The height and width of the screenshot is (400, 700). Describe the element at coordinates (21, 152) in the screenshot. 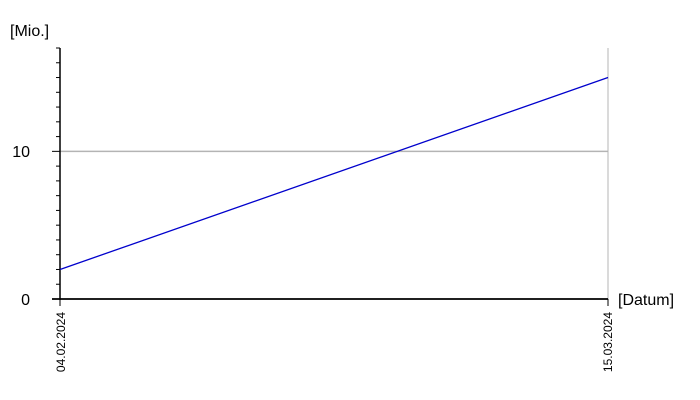

I see `y-tick-label-10: 10` at that location.